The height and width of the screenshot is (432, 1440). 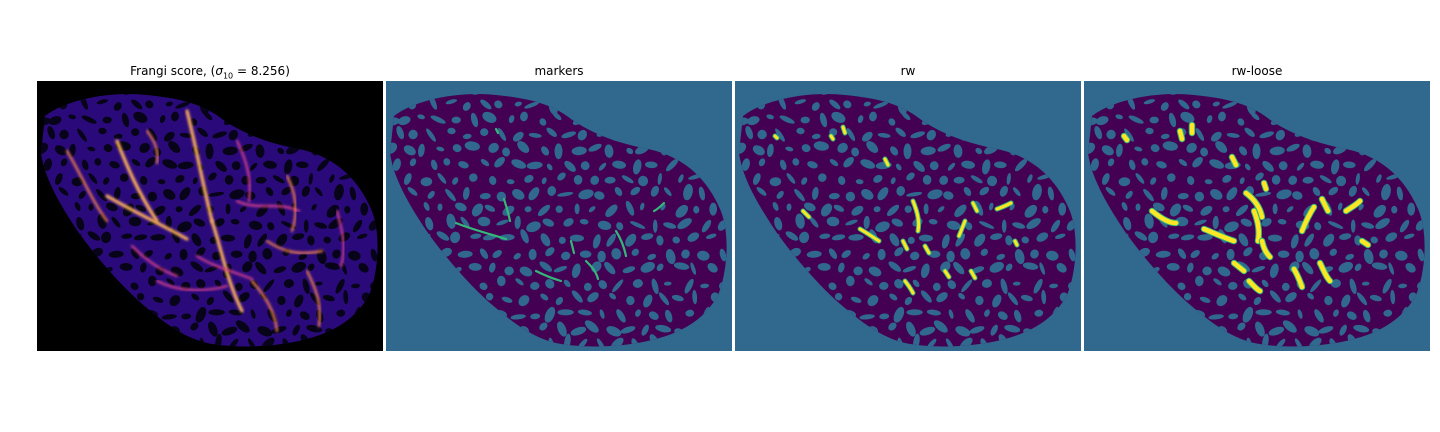 What do you see at coordinates (560, 205) in the screenshot?
I see `markers-seeds` at bounding box center [560, 205].